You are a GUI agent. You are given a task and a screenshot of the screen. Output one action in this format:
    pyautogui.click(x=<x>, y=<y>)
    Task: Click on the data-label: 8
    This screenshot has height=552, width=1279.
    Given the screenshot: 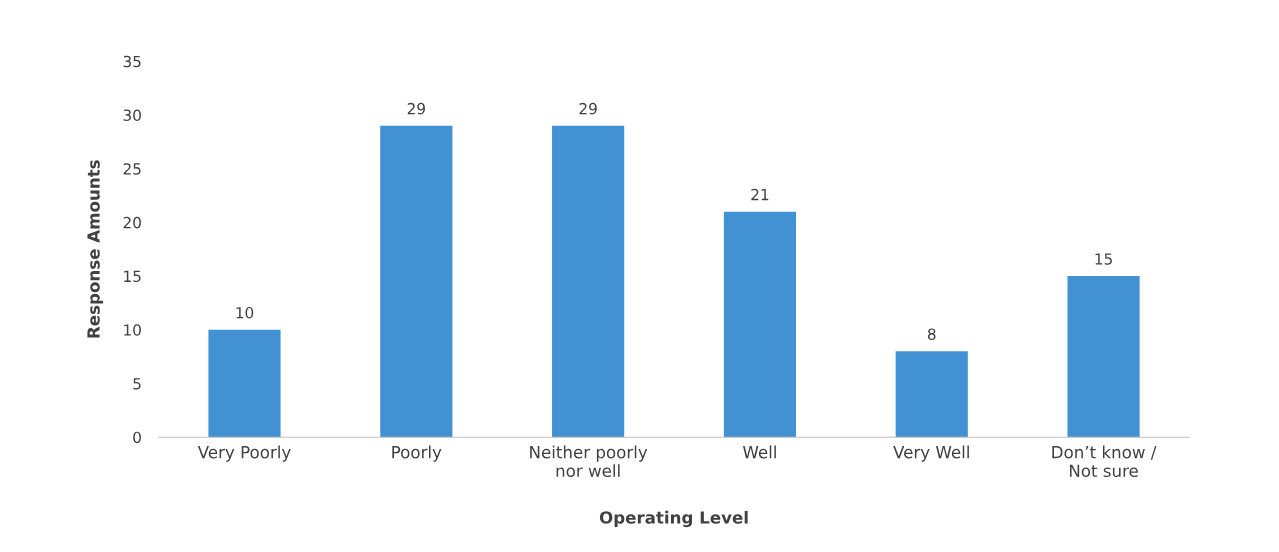 What is the action you would take?
    pyautogui.click(x=931, y=334)
    